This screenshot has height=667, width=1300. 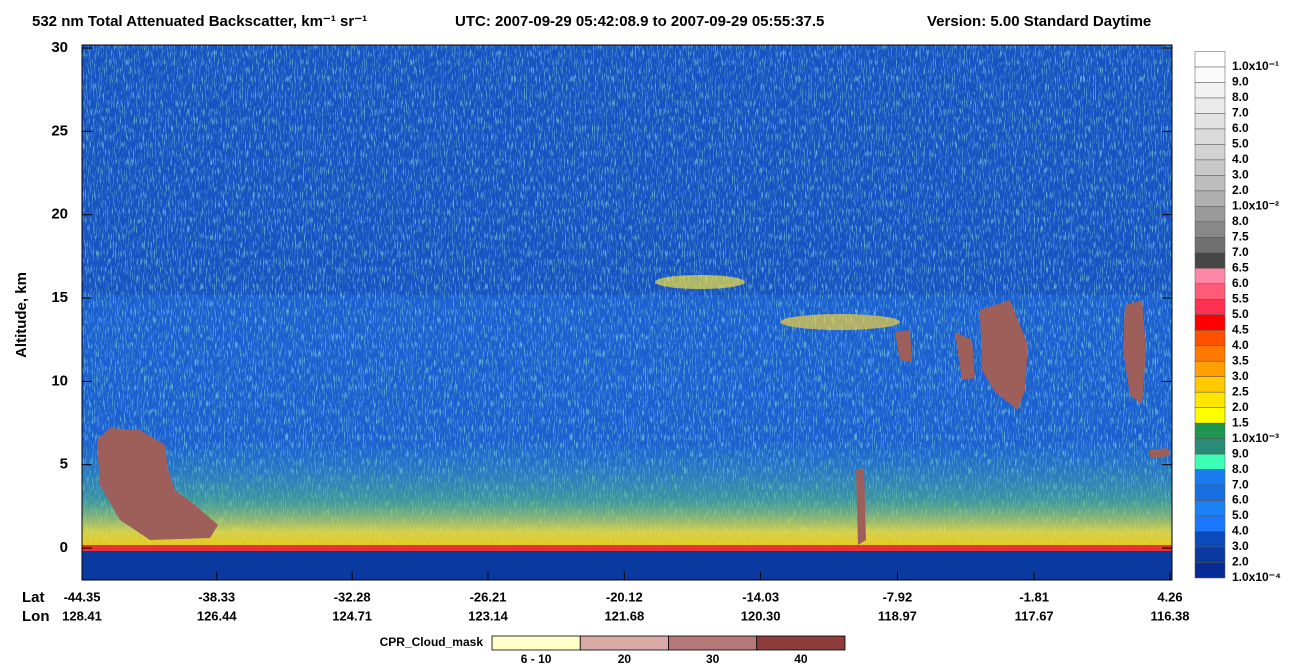 I want to click on colorbar-label: 5.5, so click(x=1240, y=298).